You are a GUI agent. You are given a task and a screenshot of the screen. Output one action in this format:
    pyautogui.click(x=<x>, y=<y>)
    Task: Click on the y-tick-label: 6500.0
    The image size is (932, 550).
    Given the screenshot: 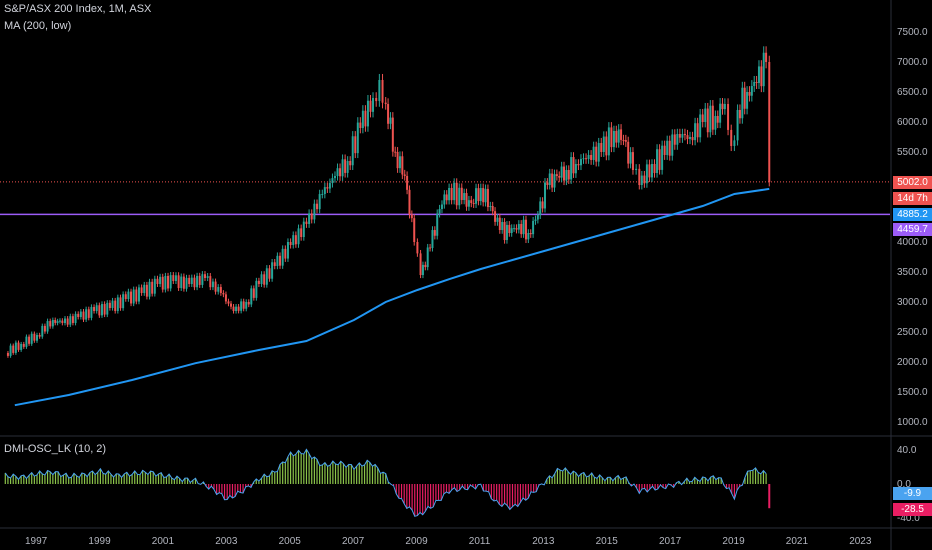 What is the action you would take?
    pyautogui.click(x=912, y=92)
    